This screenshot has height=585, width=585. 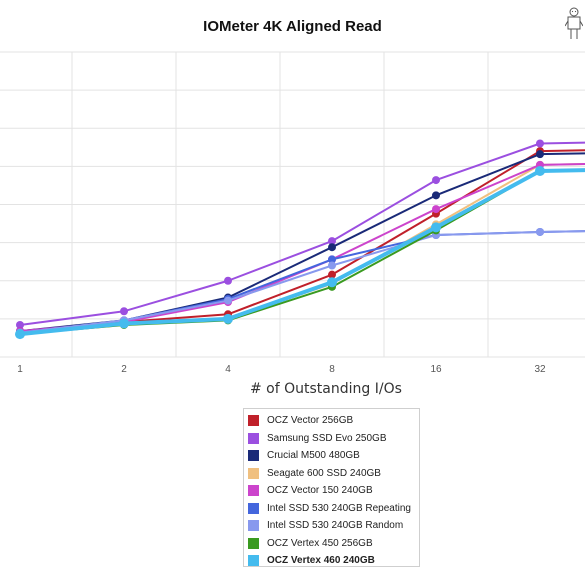 What do you see at coordinates (326, 389) in the screenshot?
I see `x-axis-label: # of Outstanding I/Os` at bounding box center [326, 389].